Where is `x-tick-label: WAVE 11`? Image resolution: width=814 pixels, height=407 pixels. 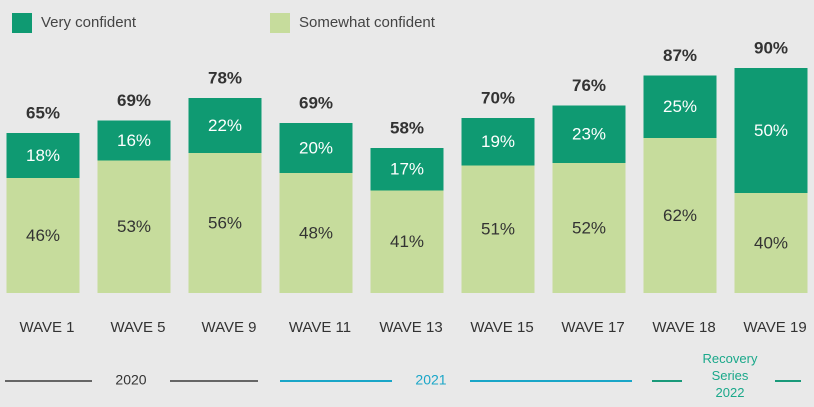 x-tick-label: WAVE 11 is located at coordinates (320, 327).